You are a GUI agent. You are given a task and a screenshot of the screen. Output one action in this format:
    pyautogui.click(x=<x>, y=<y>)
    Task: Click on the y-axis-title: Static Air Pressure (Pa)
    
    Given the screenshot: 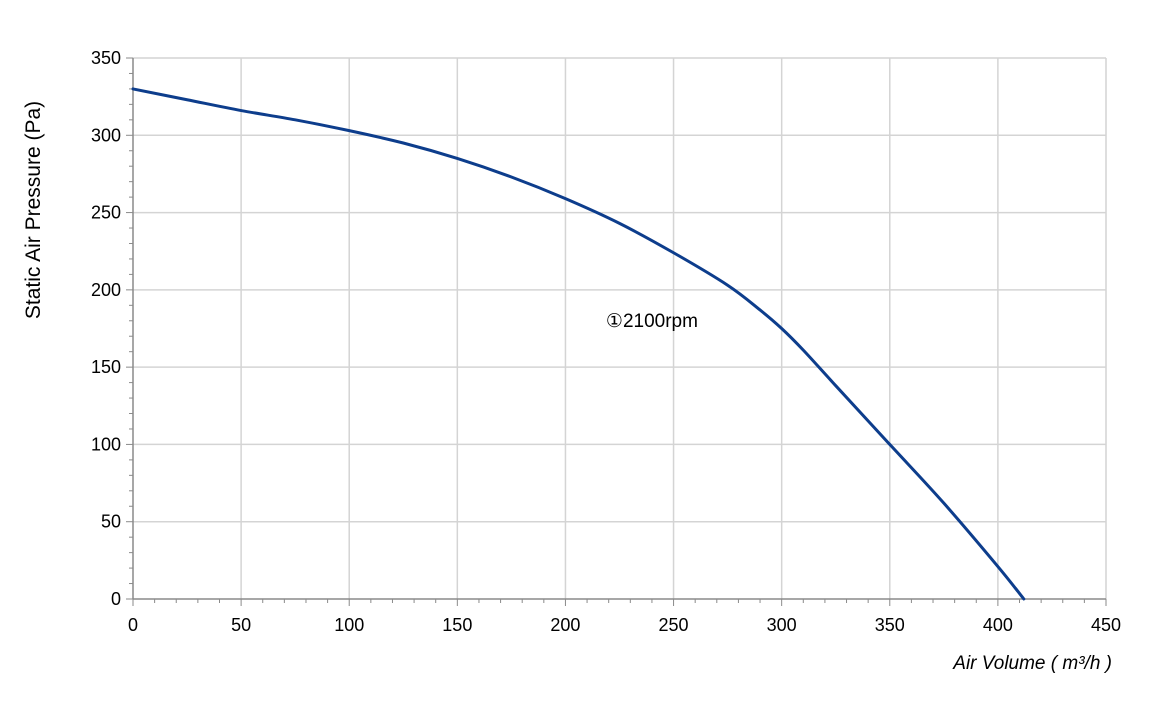 What is the action you would take?
    pyautogui.click(x=33, y=210)
    